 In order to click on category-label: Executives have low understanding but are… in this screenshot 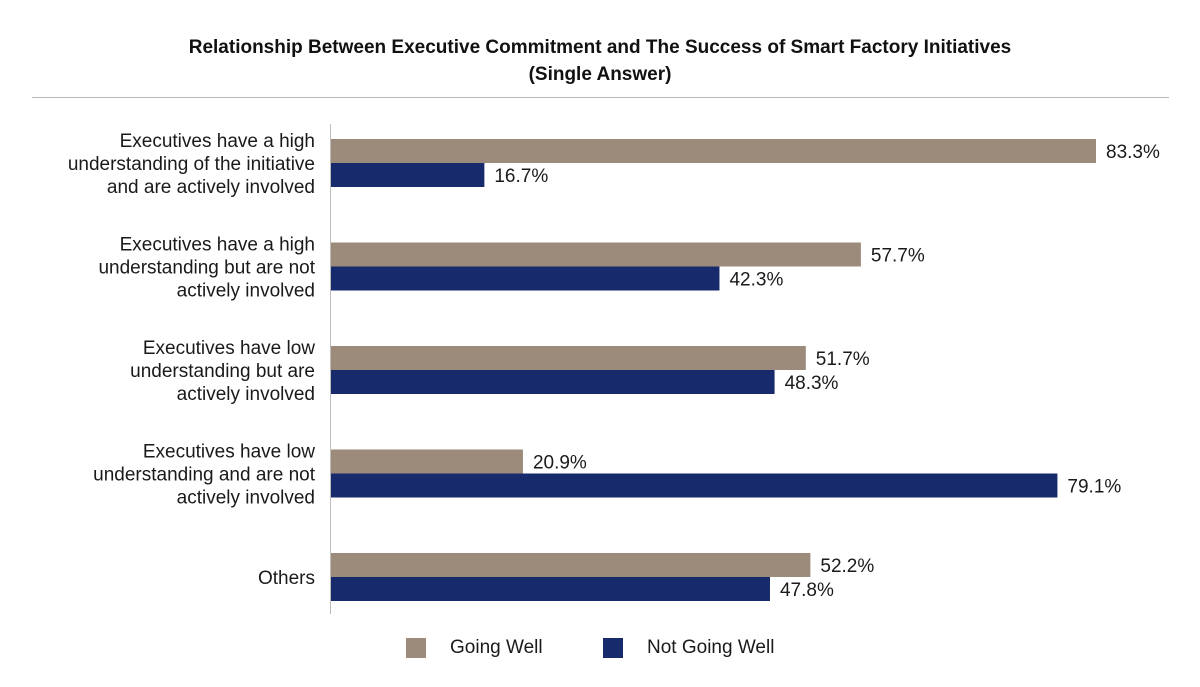, I will do `click(222, 371)`.